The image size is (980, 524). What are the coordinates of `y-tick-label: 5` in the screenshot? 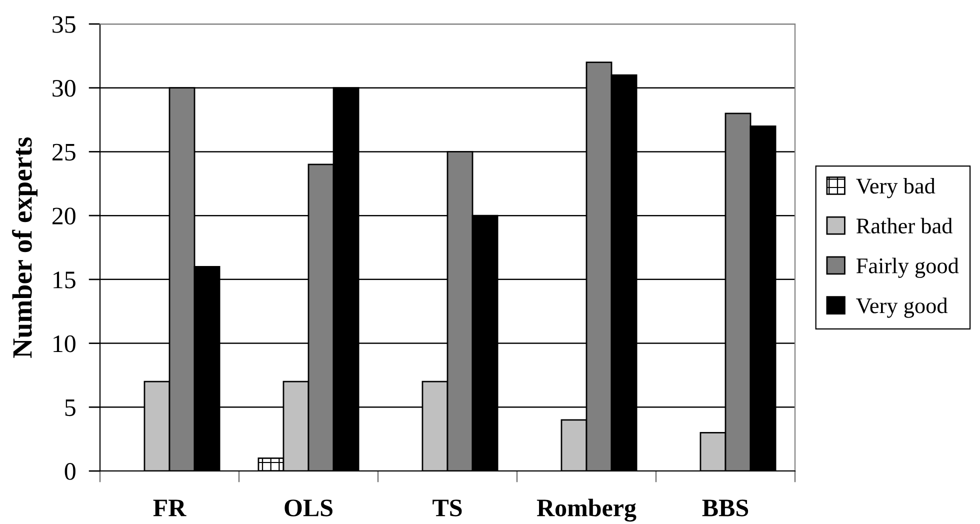 It's located at (70, 407).